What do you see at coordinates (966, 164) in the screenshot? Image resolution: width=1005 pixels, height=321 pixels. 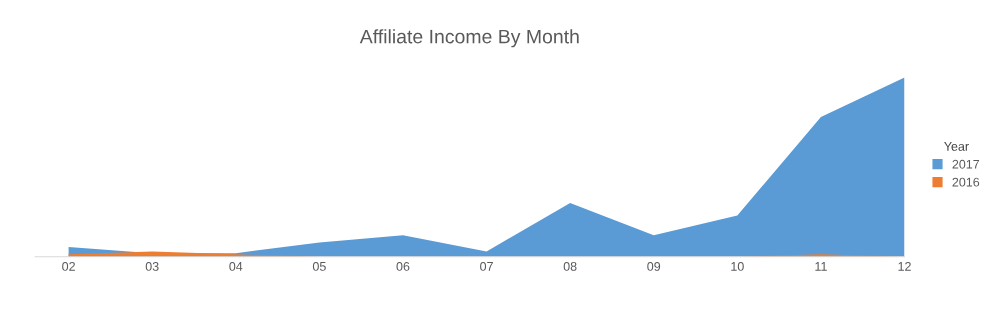 I see `legend-label: 2017` at bounding box center [966, 164].